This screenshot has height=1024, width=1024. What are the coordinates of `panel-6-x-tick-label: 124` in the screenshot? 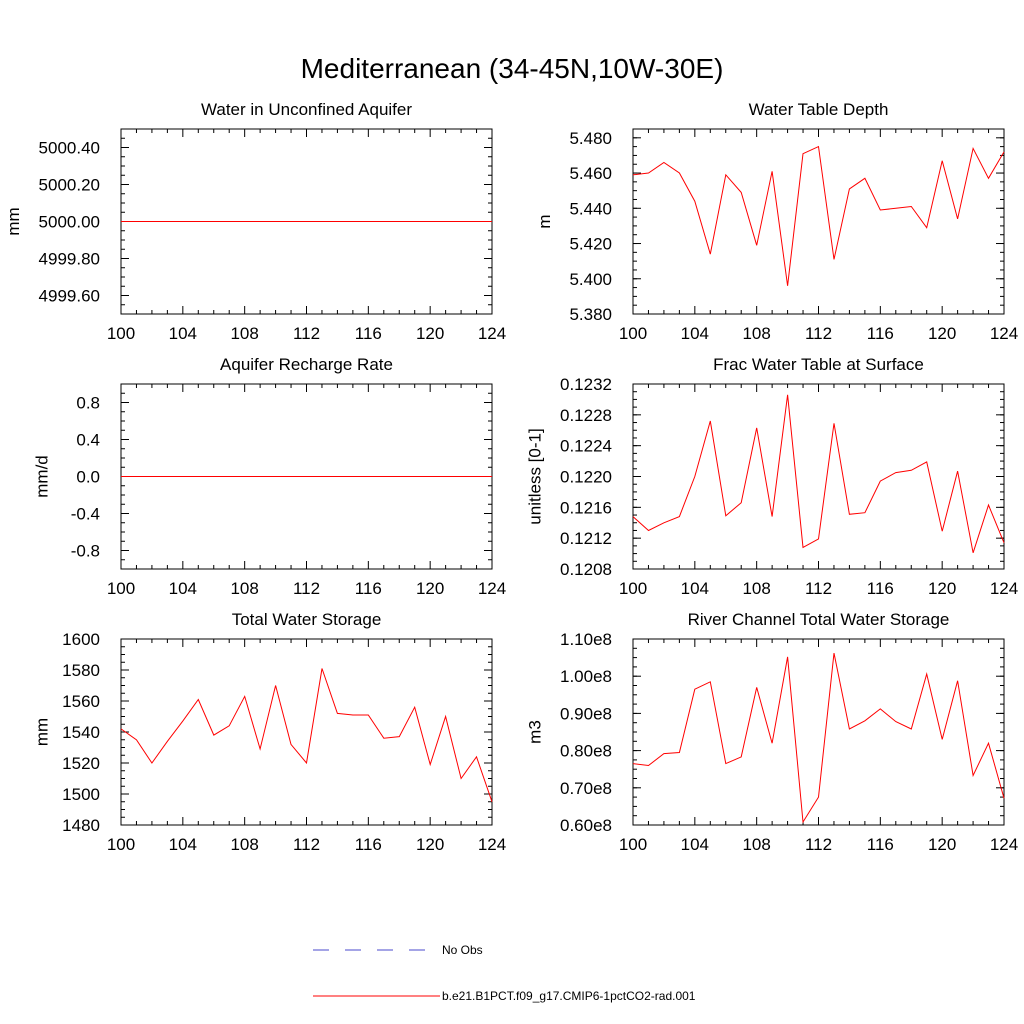 It's located at (1004, 844).